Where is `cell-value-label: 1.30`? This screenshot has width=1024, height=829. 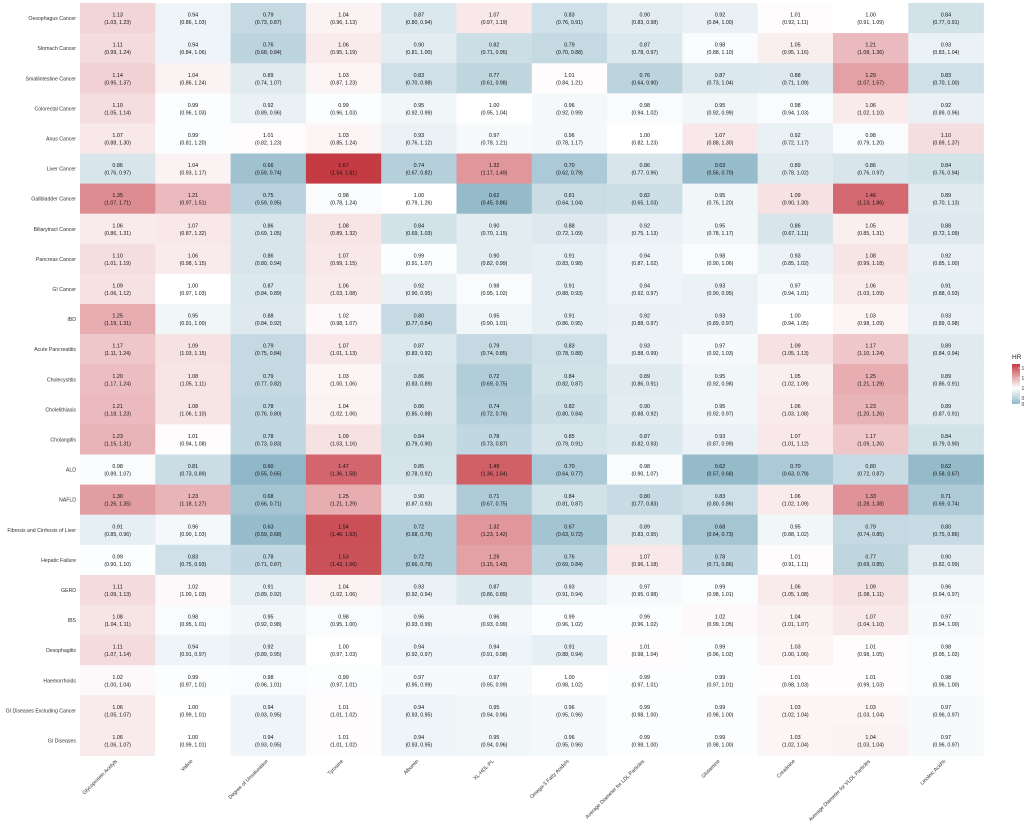
cell-value-label: 1.30 is located at coordinates (117, 497).